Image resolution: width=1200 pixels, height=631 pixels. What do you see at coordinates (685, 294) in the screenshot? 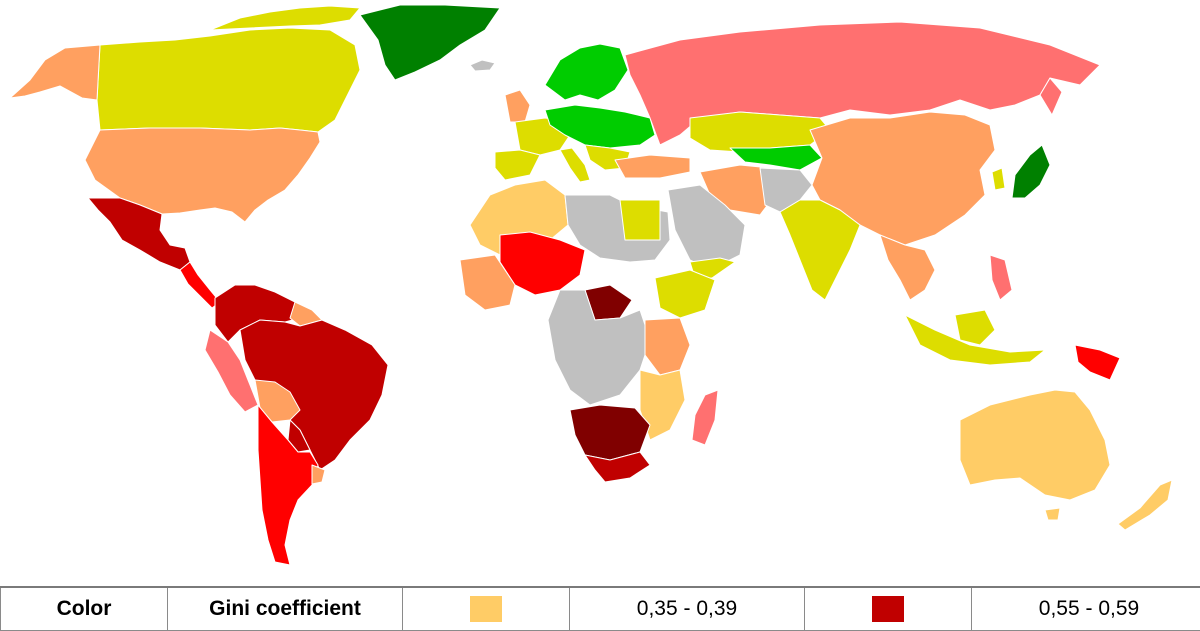
I see `region-horn-of-africa` at bounding box center [685, 294].